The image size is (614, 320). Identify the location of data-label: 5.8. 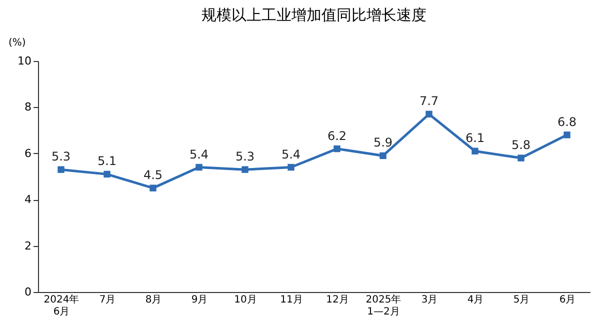
(521, 145).